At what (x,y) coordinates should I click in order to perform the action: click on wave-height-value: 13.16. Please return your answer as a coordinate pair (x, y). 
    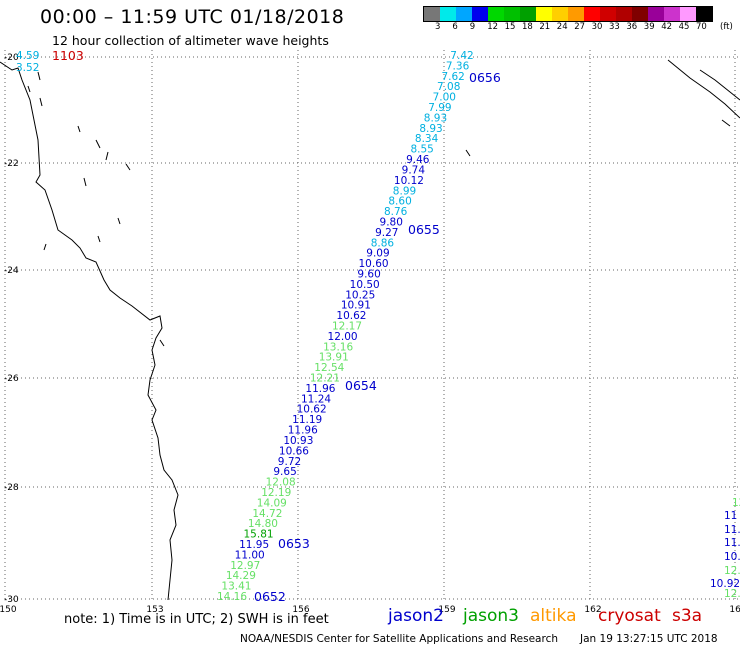
    Looking at the image, I should click on (338, 347).